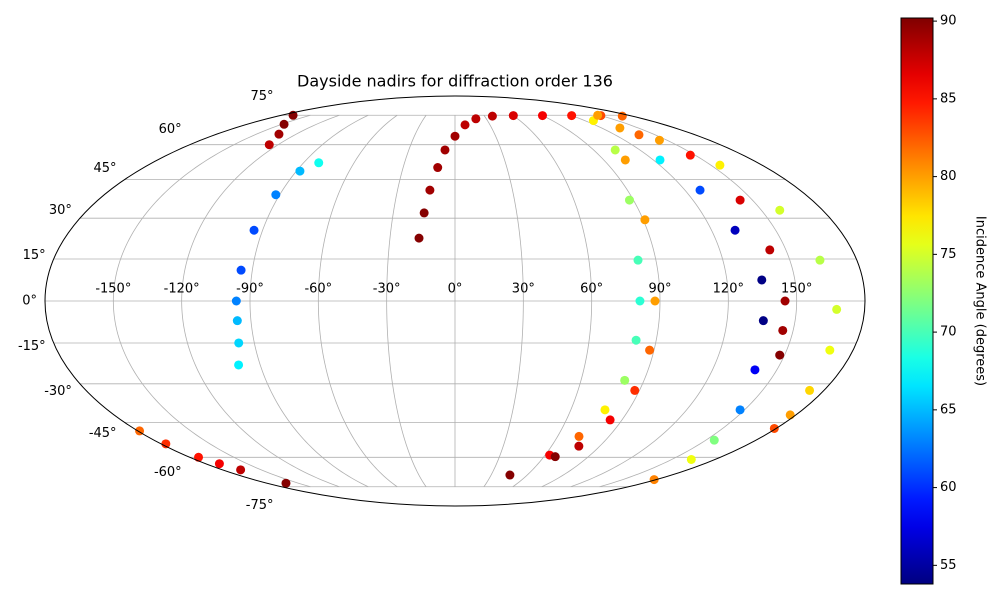  Describe the element at coordinates (34, 255) in the screenshot. I see `y-tick-label: 15°` at that location.